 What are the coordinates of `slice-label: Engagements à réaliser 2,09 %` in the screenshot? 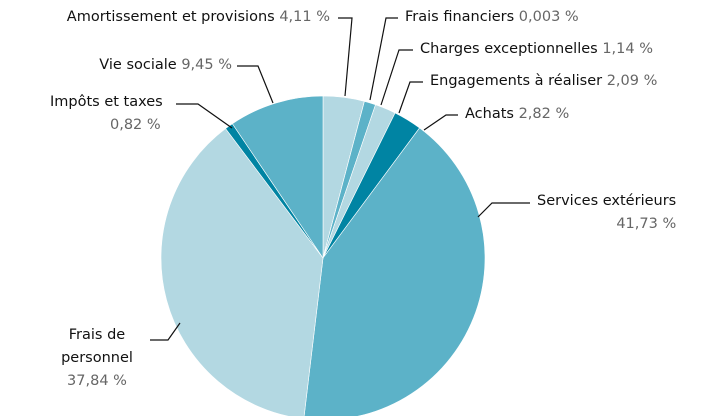 It's located at (543, 81).